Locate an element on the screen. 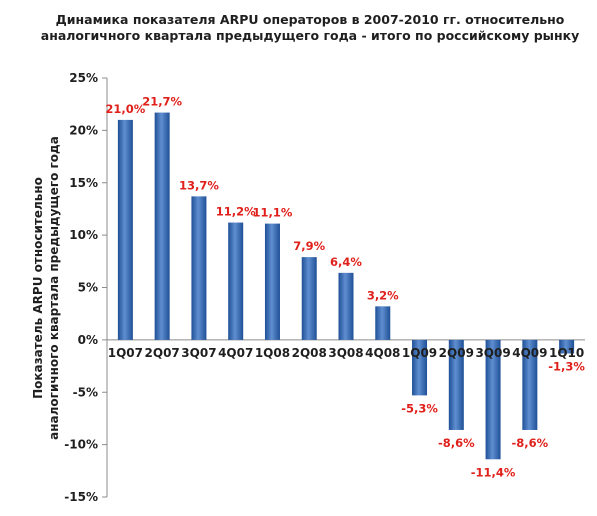 This screenshot has width=597, height=516. x-tick-label: 1Q10 is located at coordinates (566, 353).